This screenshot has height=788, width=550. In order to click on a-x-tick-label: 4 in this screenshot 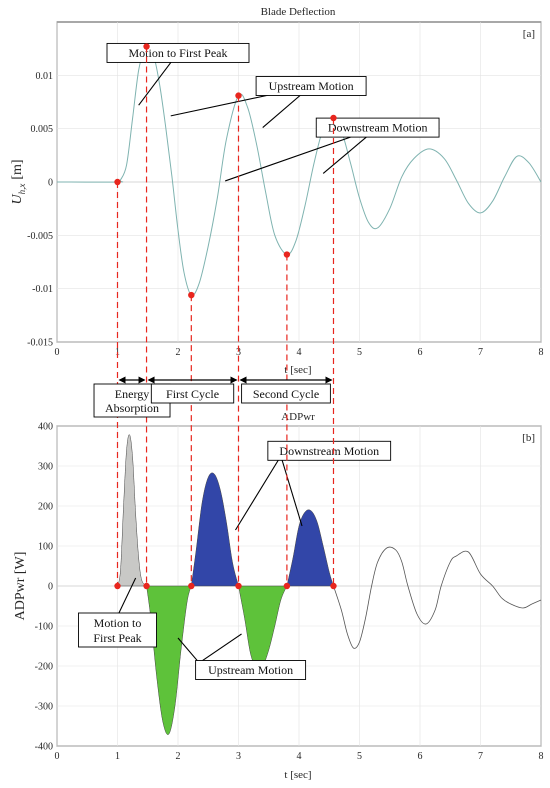, I will do `click(299, 352)`.